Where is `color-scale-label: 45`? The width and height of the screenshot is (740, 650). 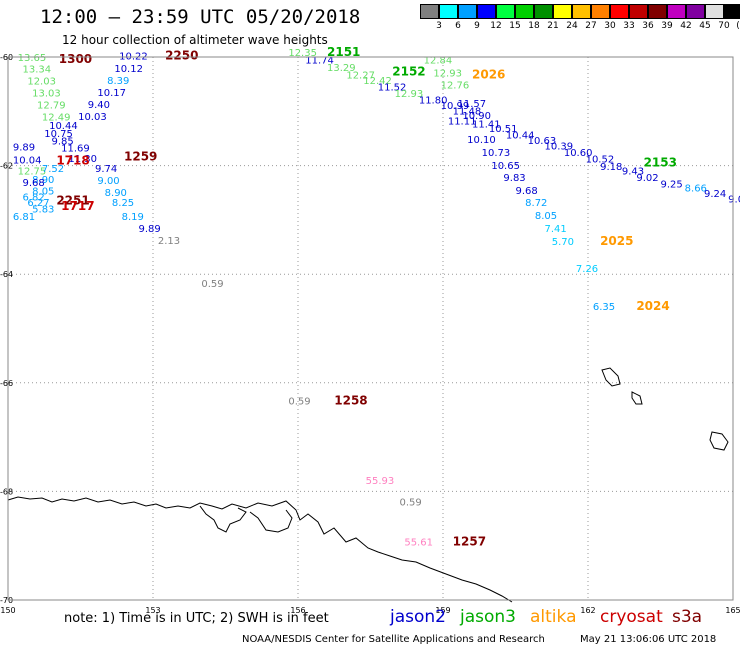 color-scale-label: 45 is located at coordinates (705, 26).